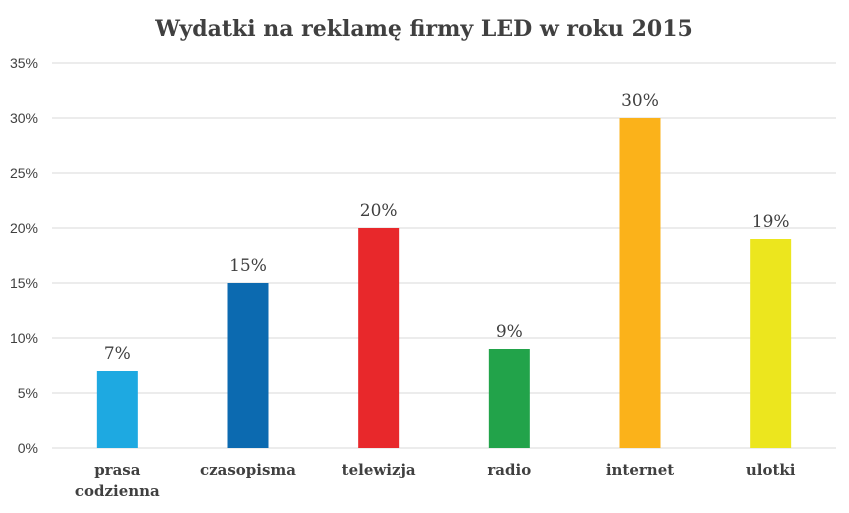  I want to click on x-tick-label: radio, so click(509, 470).